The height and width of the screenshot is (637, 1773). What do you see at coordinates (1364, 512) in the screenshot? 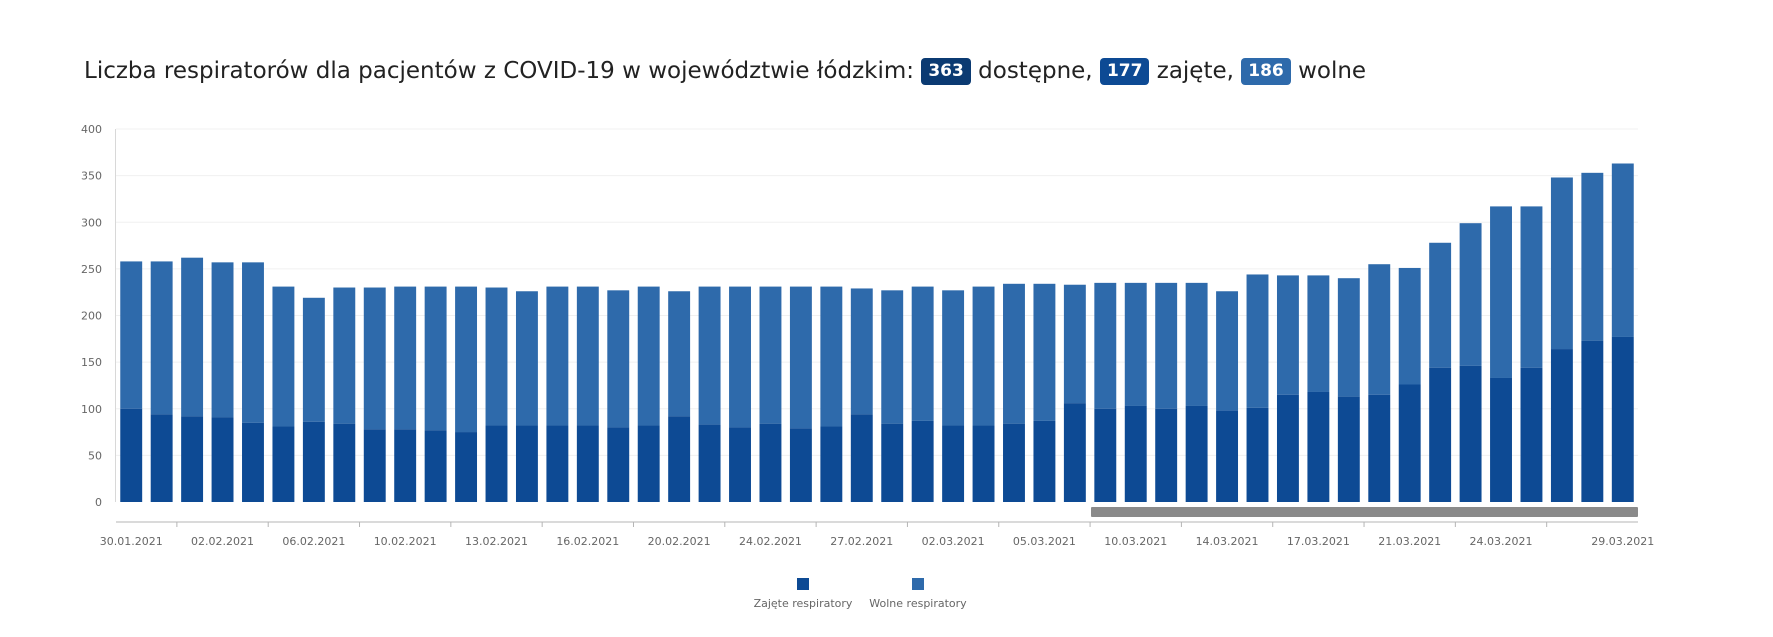
I see `scrollbar-thumb` at bounding box center [1364, 512].